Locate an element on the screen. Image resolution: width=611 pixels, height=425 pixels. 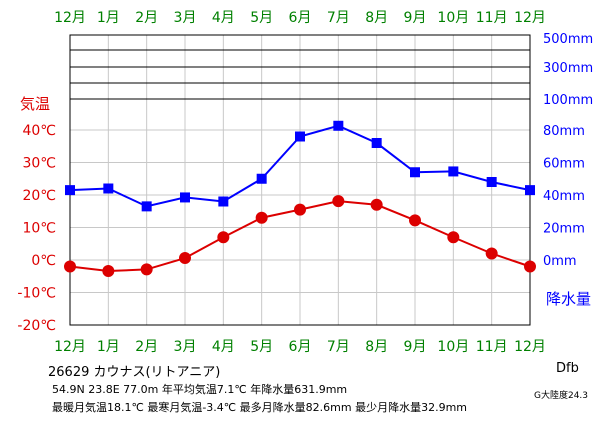
bottom-month-label: 8月 is located at coordinates (376, 347).